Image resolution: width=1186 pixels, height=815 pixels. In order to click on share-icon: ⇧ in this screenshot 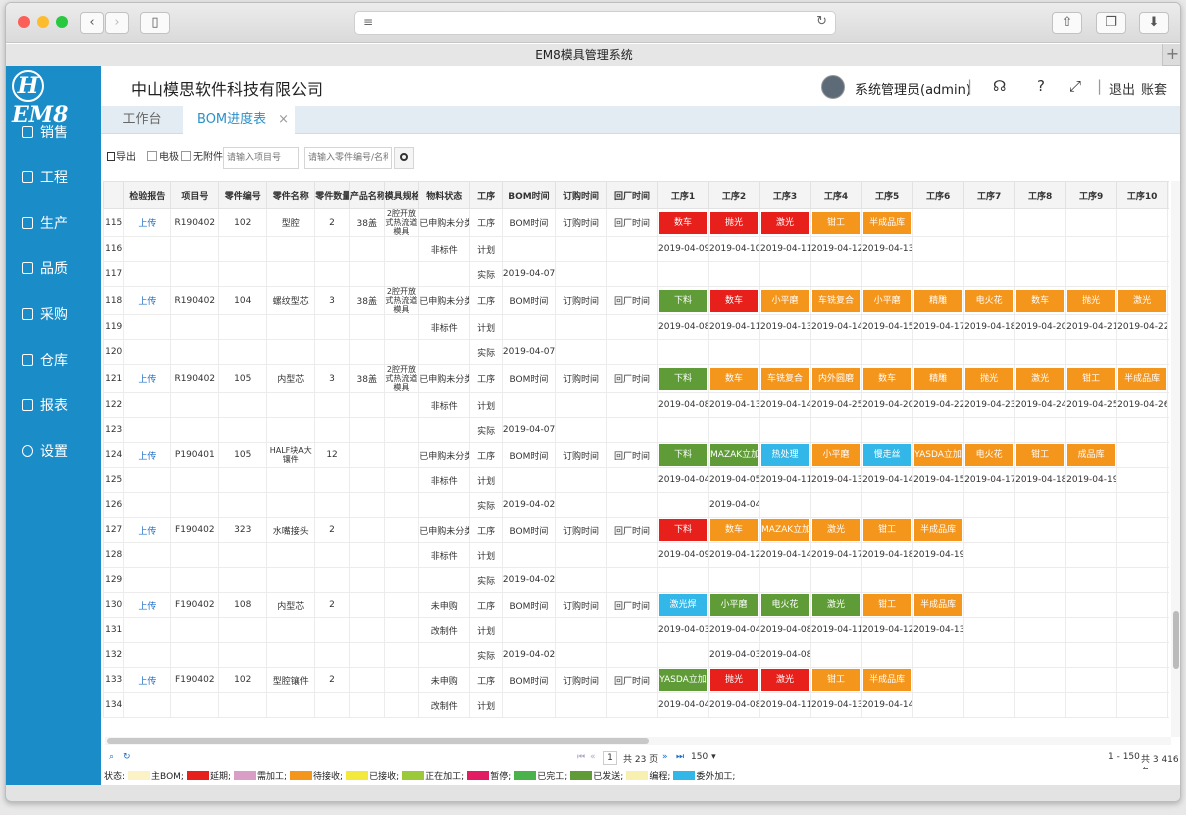, I will do `click(1067, 23)`.